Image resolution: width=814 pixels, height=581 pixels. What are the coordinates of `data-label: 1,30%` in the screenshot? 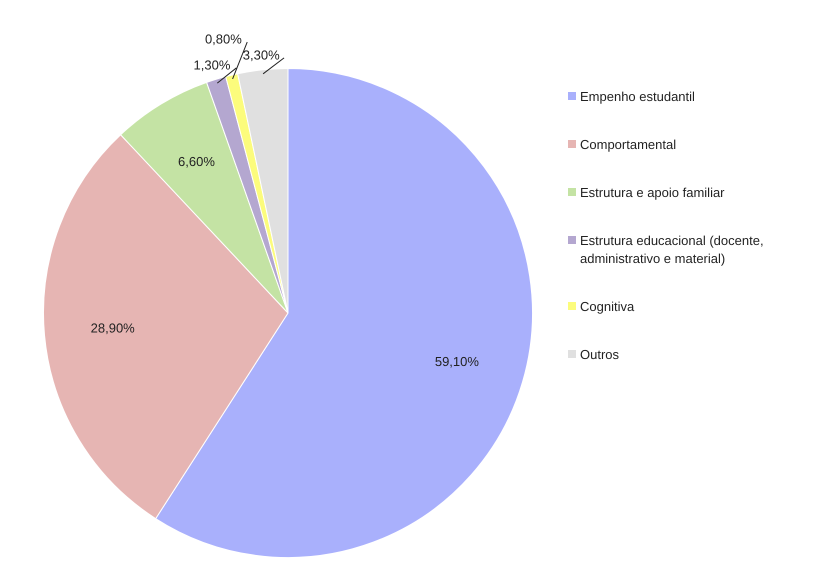 It's located at (212, 65).